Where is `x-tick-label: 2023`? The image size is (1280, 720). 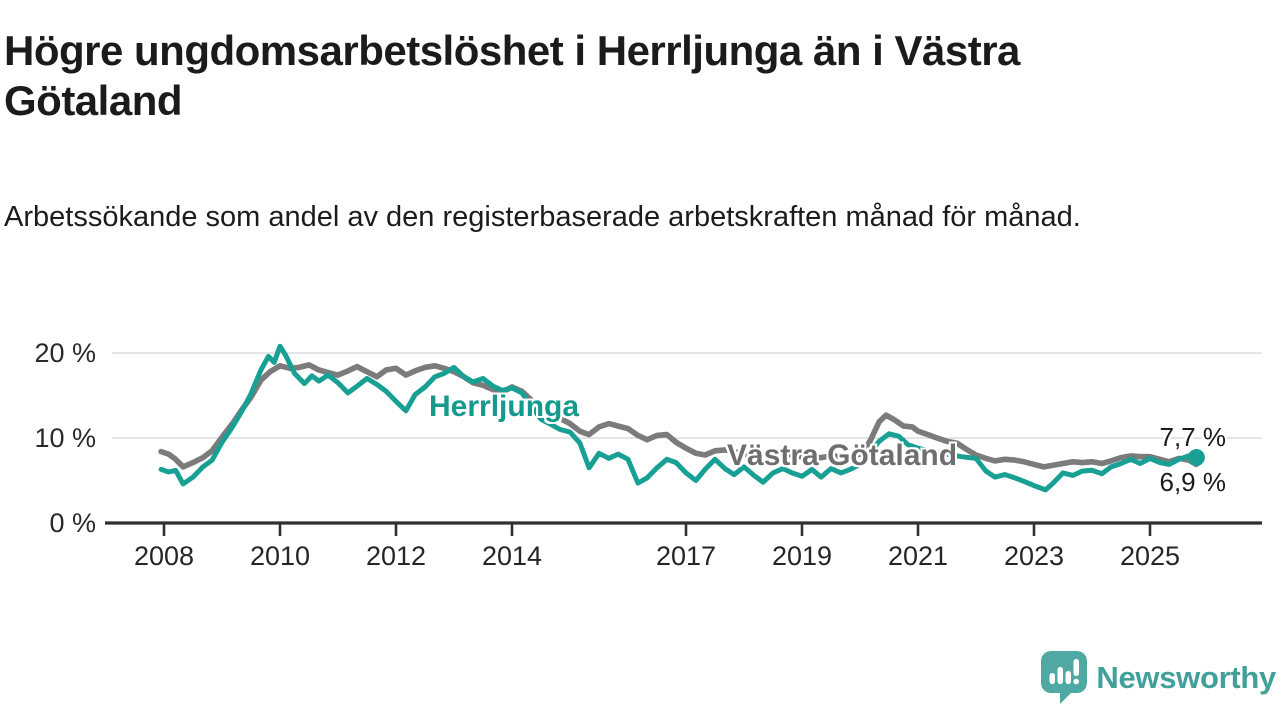
x-tick-label: 2023 is located at coordinates (1034, 556).